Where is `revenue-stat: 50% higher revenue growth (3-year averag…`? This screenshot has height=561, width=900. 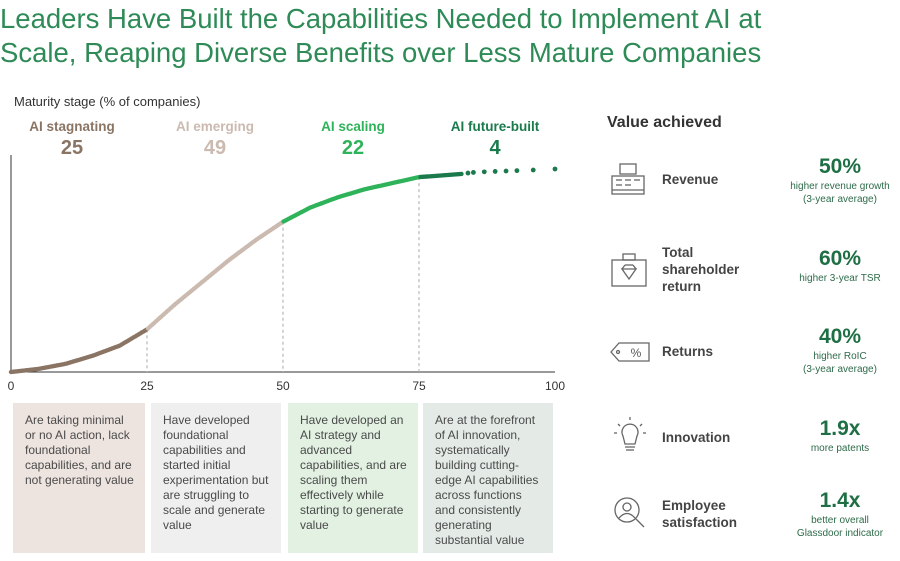 revenue-stat: 50% higher revenue growth (3-year averag… is located at coordinates (840, 180).